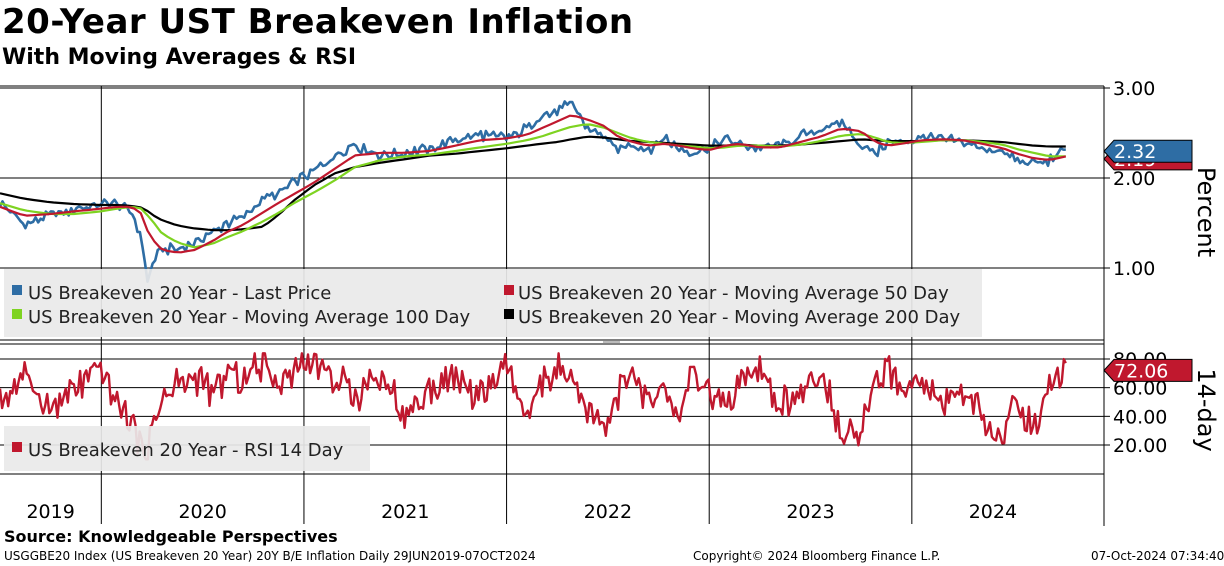 This screenshot has width=1224, height=566. What do you see at coordinates (17, 314) in the screenshot?
I see `legend-swatch-ma100` at bounding box center [17, 314].